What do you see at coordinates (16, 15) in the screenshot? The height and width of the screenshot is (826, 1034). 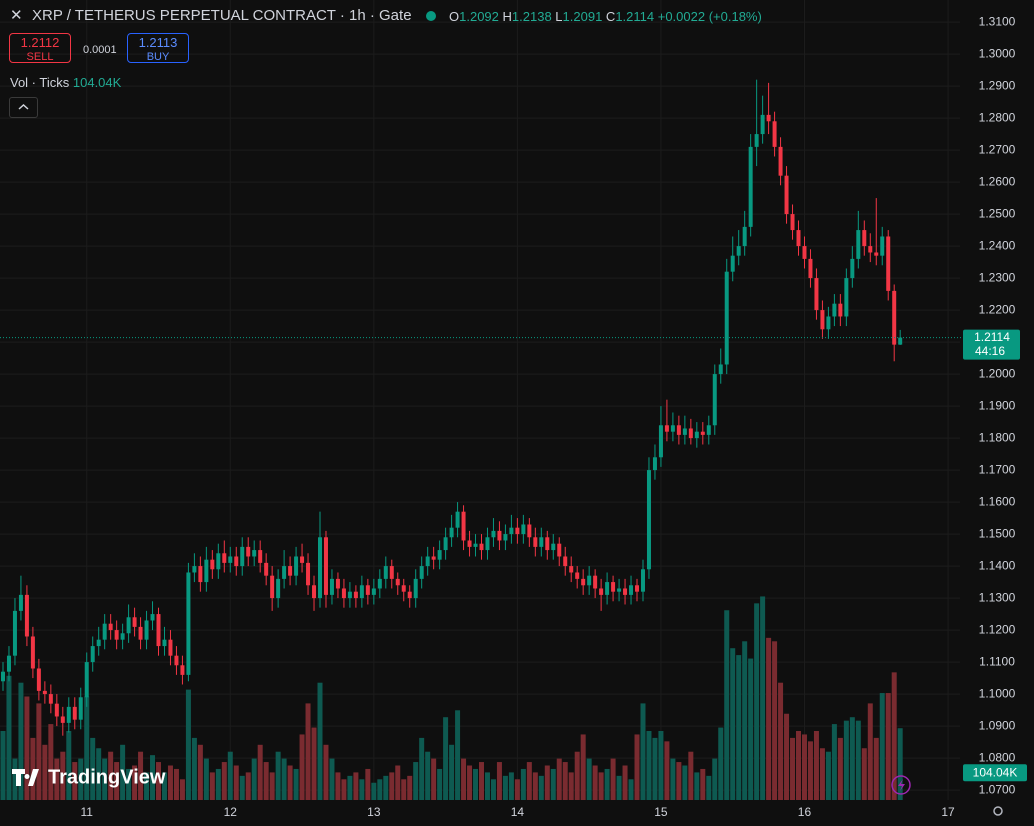 I see `close-icon: ✕` at bounding box center [16, 15].